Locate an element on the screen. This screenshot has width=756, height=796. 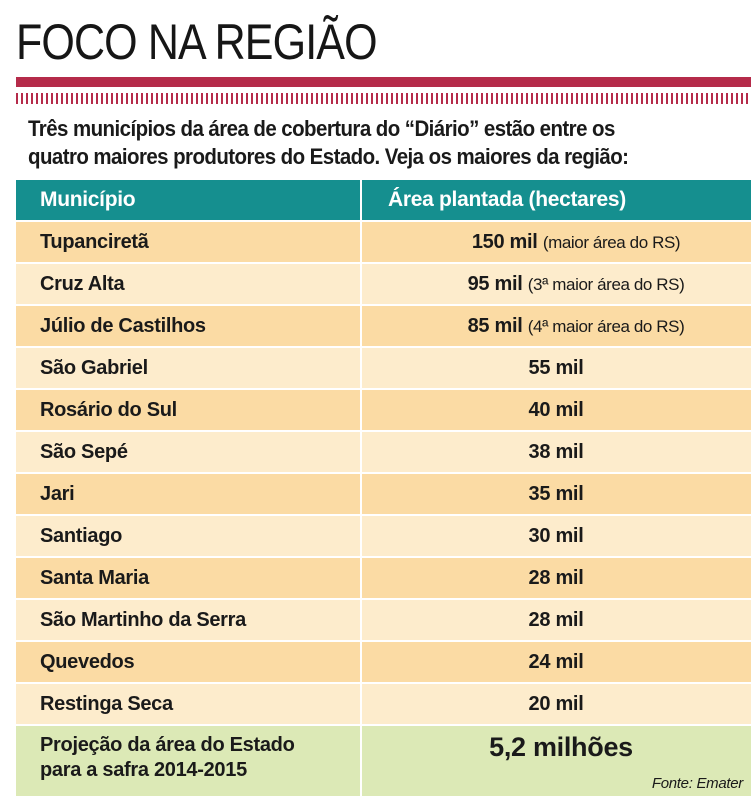
source-note: Fonte: Emater is located at coordinates (697, 783).